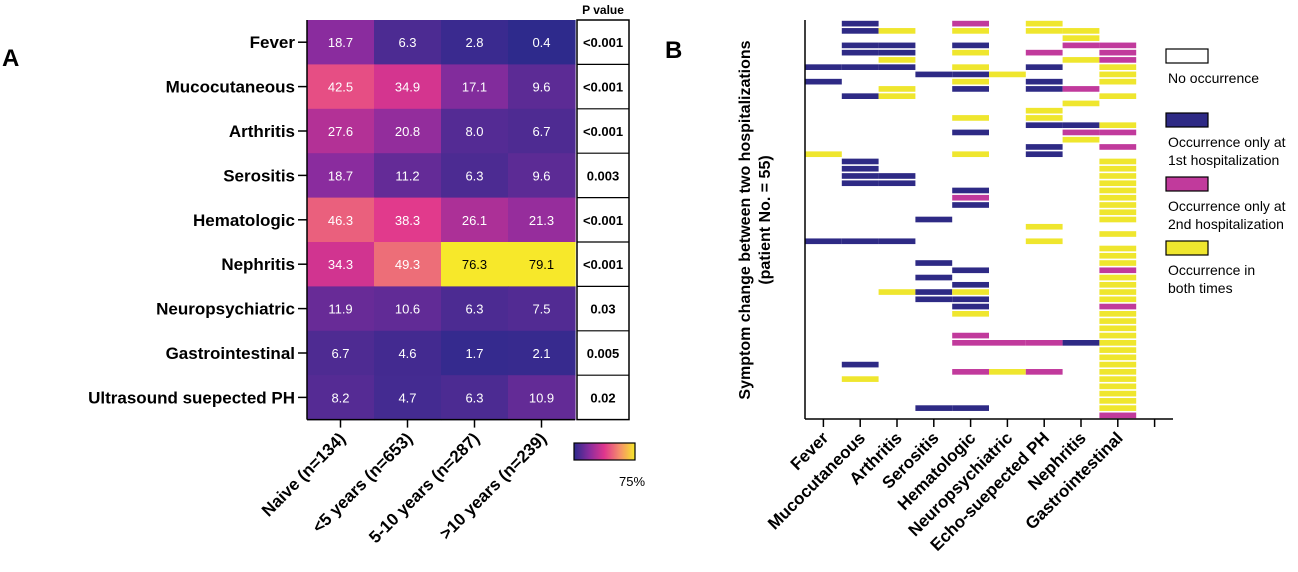 The width and height of the screenshot is (1298, 572). I want to click on cell-value-label: 34.9, so click(407, 87).